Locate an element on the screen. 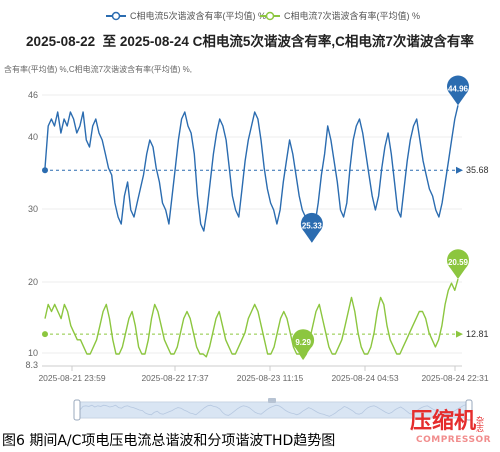 This screenshot has width=500, height=452. zoom-slider-preview is located at coordinates (273, 410).